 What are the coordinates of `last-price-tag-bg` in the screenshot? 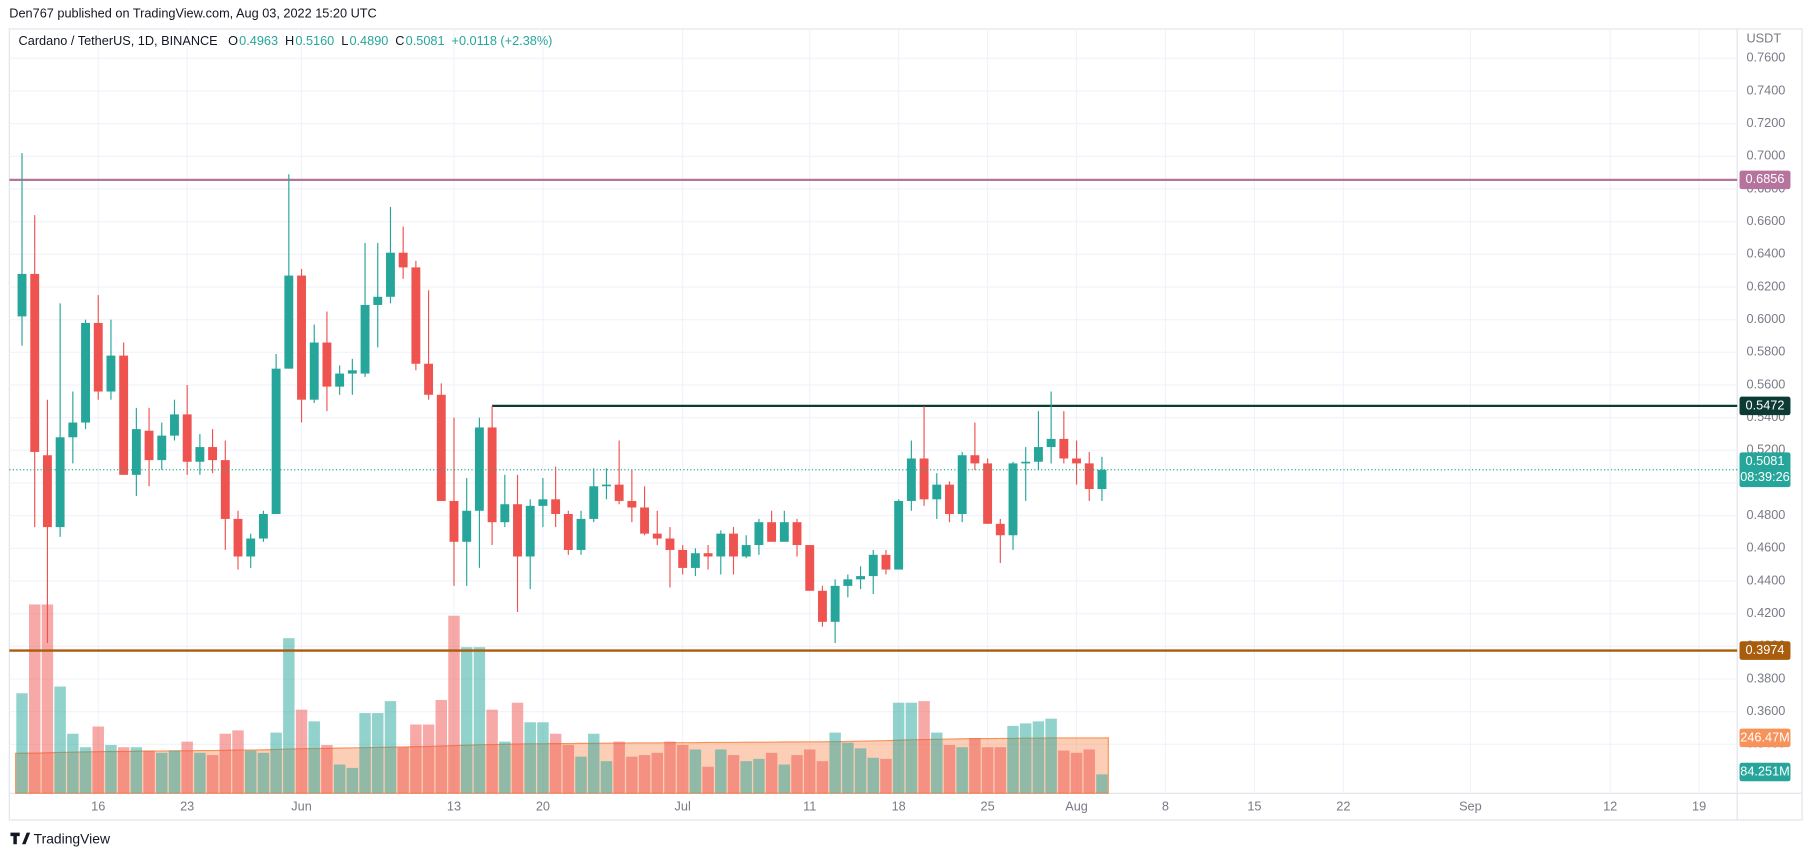 It's located at (1765, 470).